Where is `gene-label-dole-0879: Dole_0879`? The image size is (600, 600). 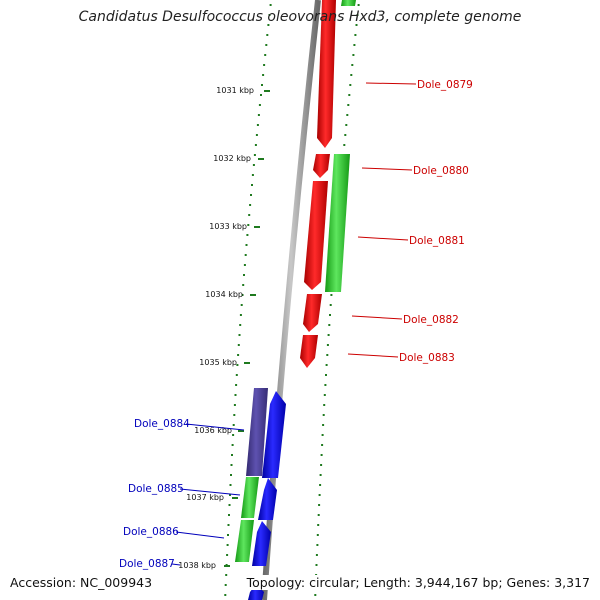
gene-label-dole-0879: Dole_0879 is located at coordinates (445, 85).